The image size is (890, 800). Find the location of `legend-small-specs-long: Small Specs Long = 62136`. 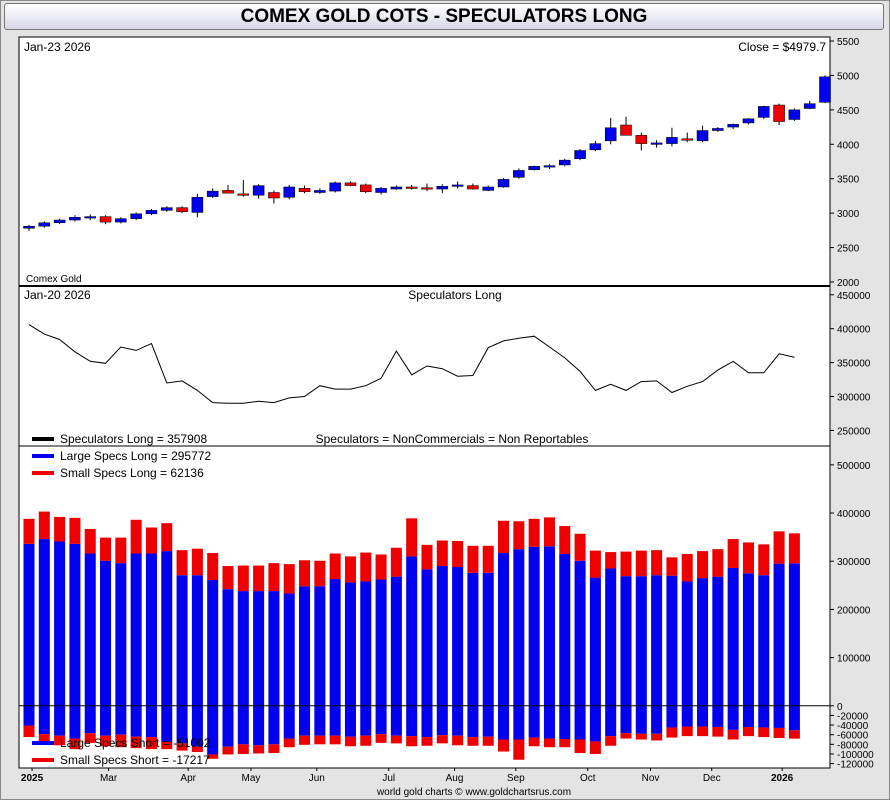

legend-small-specs-long: Small Specs Long = 62136 is located at coordinates (132, 473).